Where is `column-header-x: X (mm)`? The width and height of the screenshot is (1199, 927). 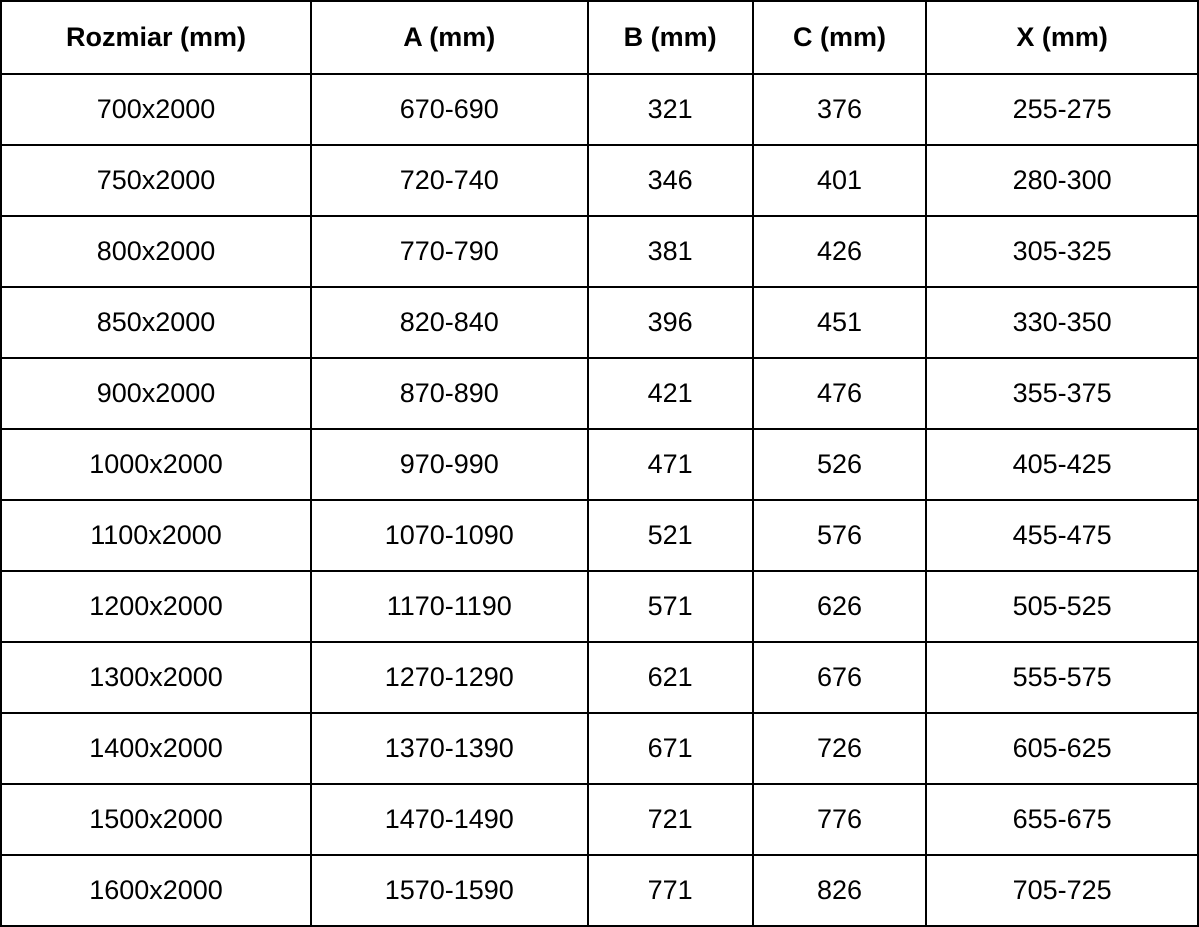 column-header-x: X (mm) is located at coordinates (1062, 37).